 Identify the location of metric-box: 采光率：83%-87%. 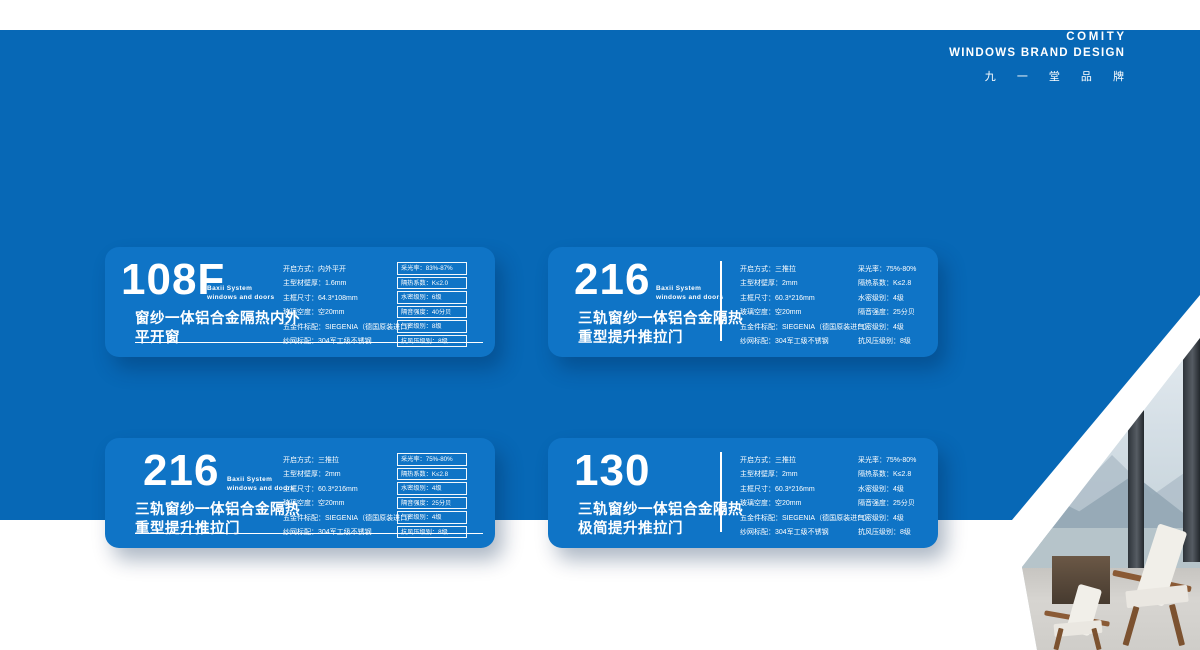
(432, 268).